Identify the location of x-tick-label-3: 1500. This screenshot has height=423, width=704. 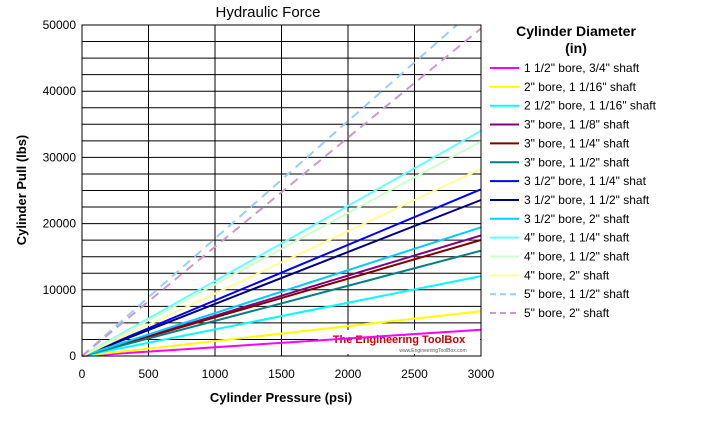
(281, 374).